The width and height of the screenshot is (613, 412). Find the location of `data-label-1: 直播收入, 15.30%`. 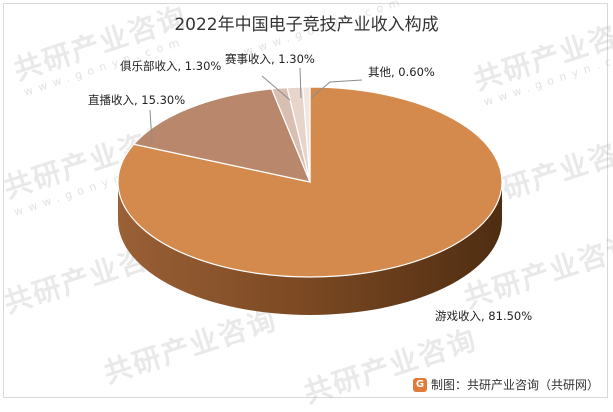

data-label-1: 直播收入, 15.30% is located at coordinates (136, 100).